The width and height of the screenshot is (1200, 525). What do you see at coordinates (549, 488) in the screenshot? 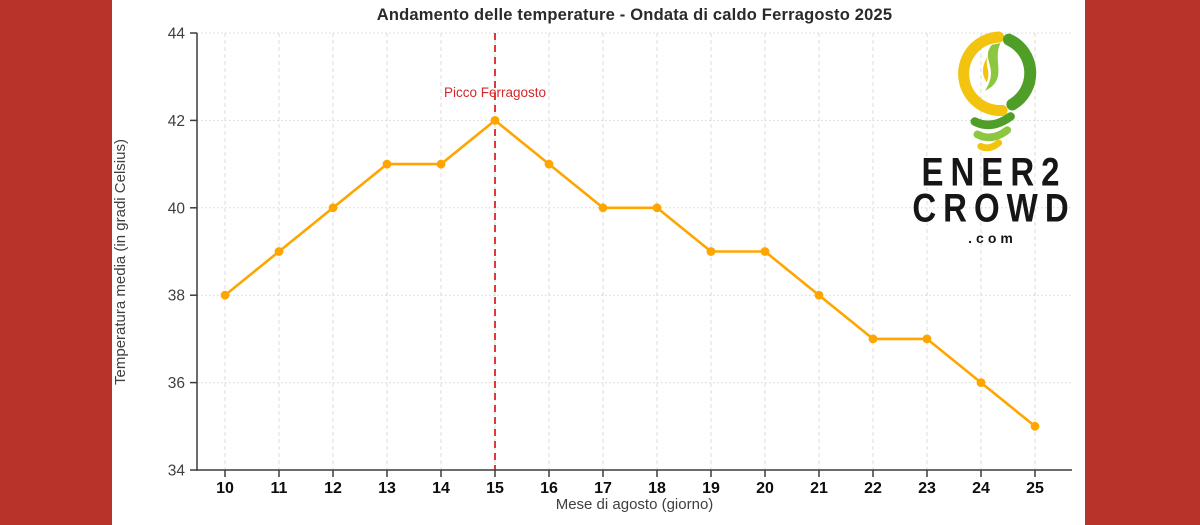
I see `svg-text: 16` at bounding box center [549, 488].